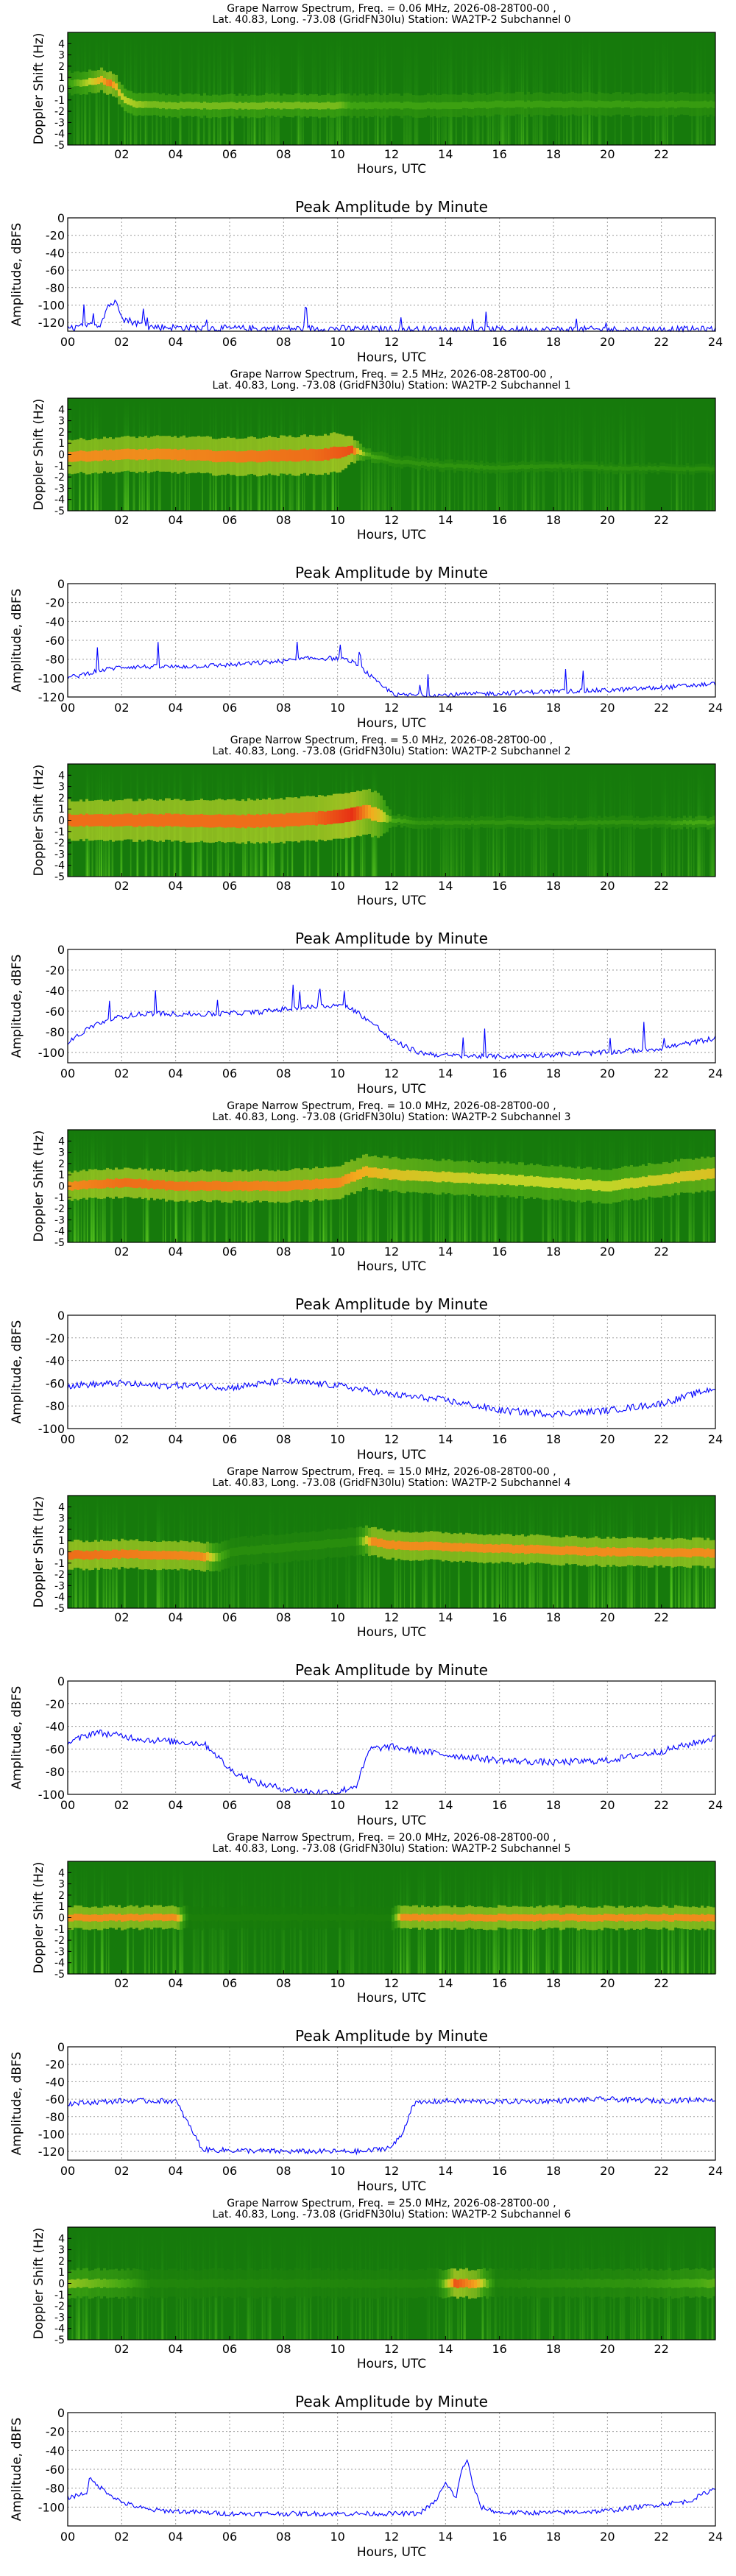  Describe the element at coordinates (55, 1406) in the screenshot. I see `y-tick-label: -80` at that location.